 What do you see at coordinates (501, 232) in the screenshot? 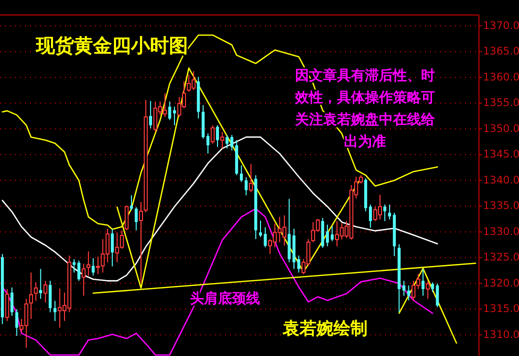
I see `ytick: 1330.0` at bounding box center [501, 232].